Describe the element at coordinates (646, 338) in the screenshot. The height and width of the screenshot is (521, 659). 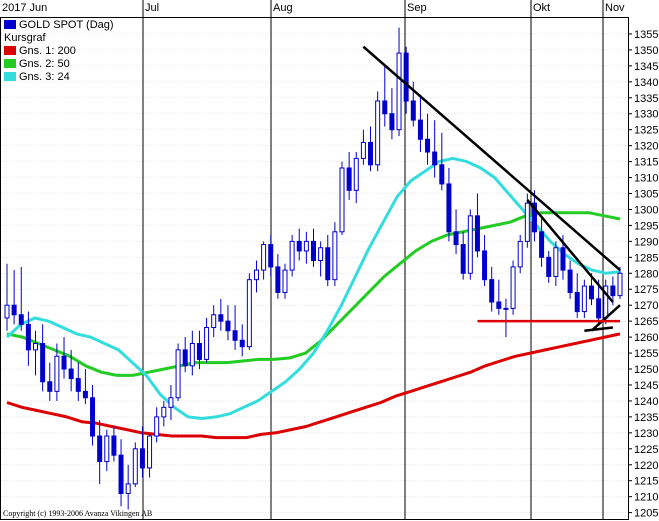
I see `y-tick-label: 1260` at that location.